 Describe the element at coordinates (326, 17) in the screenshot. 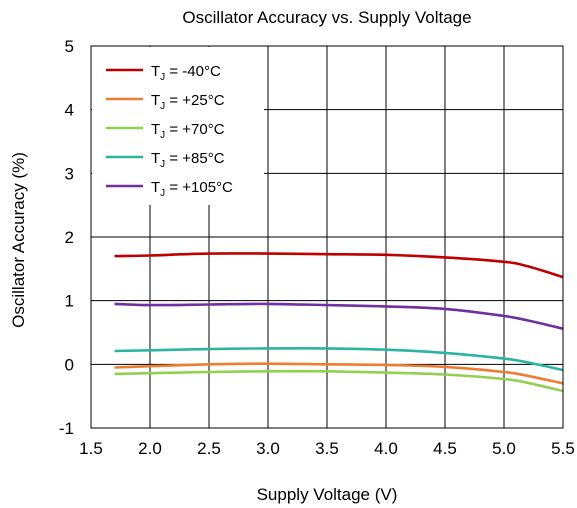

I see `chart-title: Oscillator Accuracy vs. Supply Voltage` at that location.